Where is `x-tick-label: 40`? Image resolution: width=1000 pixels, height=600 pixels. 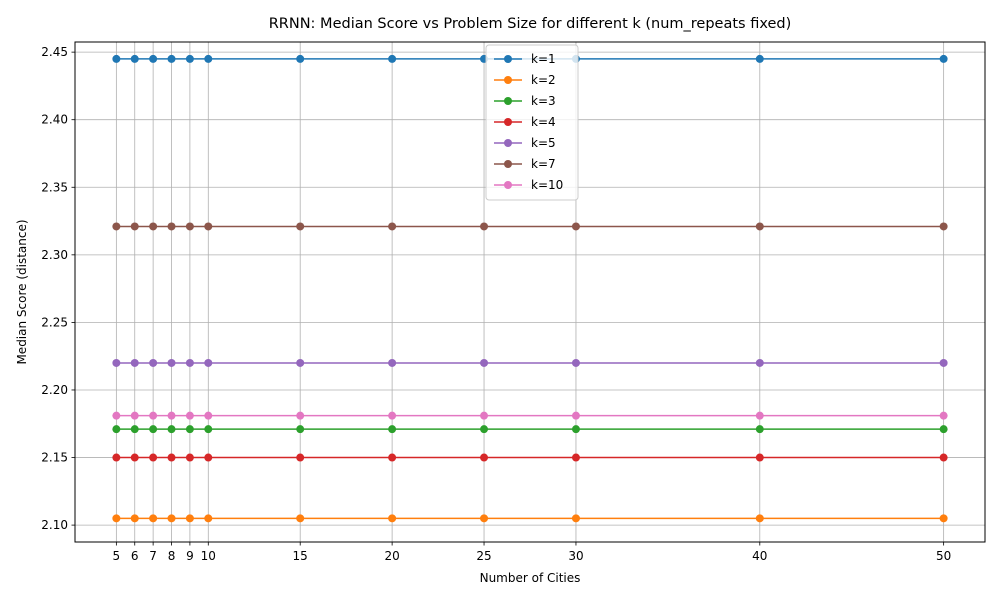 x-tick-label: 40 is located at coordinates (759, 556).